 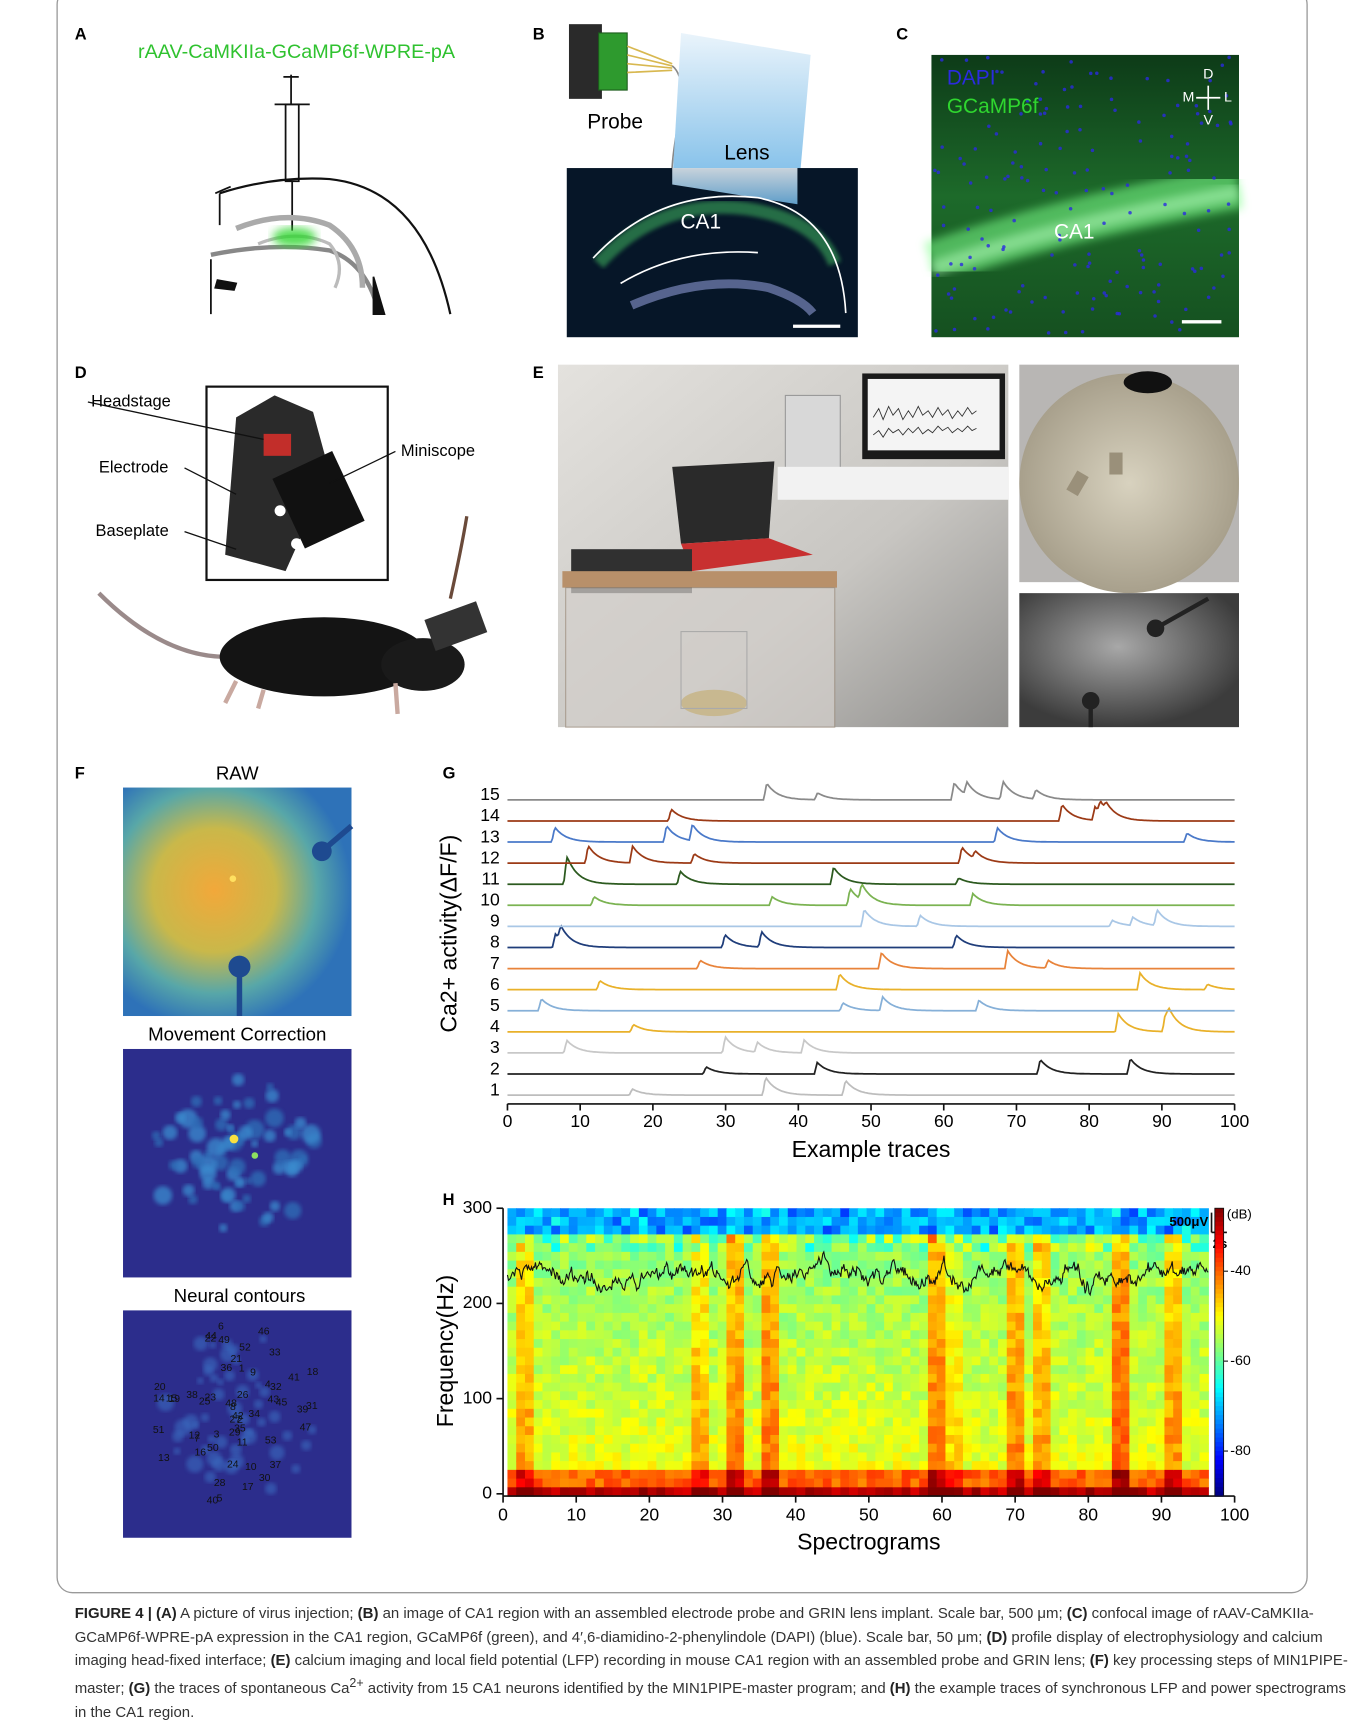 I want to click on contour-label: 25, so click(x=205, y=1402).